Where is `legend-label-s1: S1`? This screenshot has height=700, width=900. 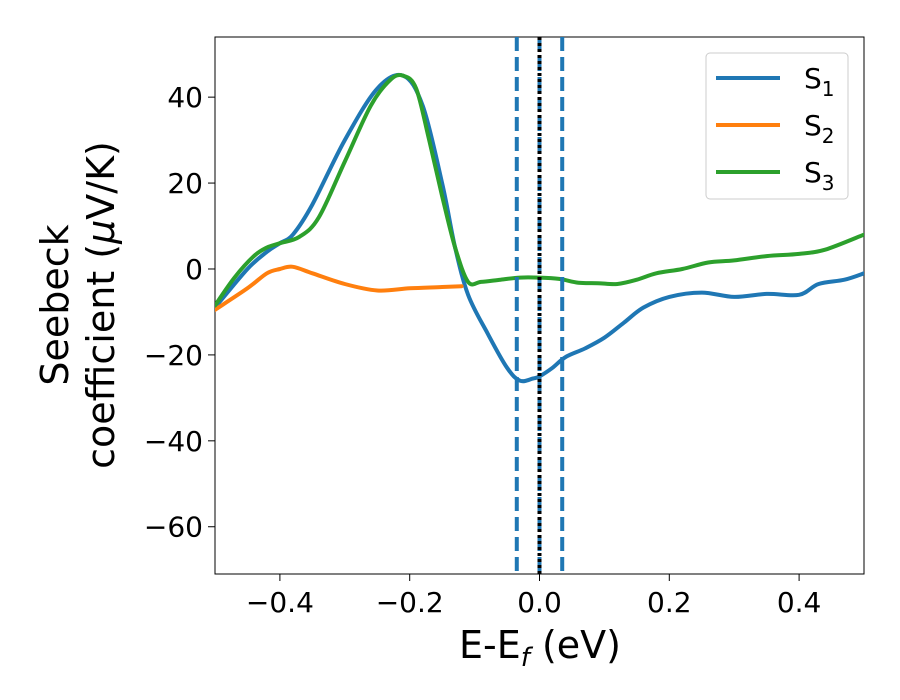 legend-label-s1: S1 is located at coordinates (819, 81).